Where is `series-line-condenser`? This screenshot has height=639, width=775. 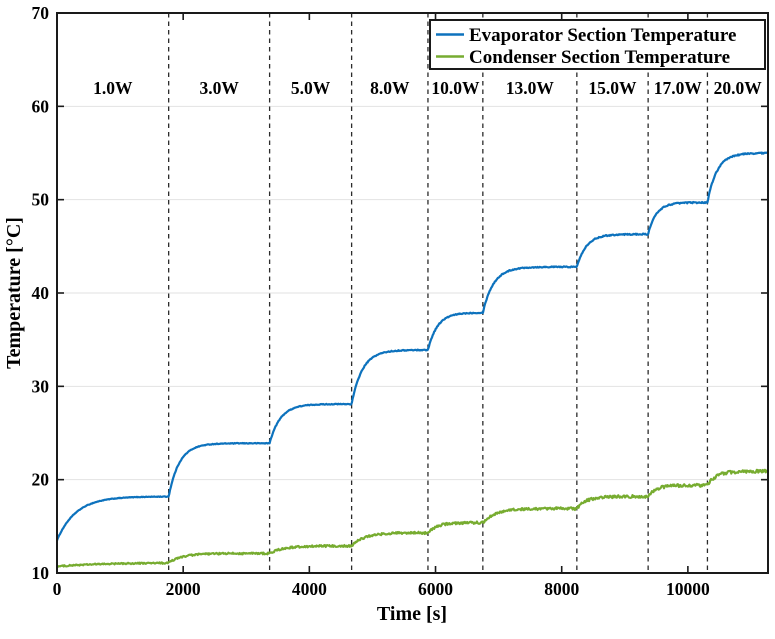 series-line-condenser is located at coordinates (412, 518).